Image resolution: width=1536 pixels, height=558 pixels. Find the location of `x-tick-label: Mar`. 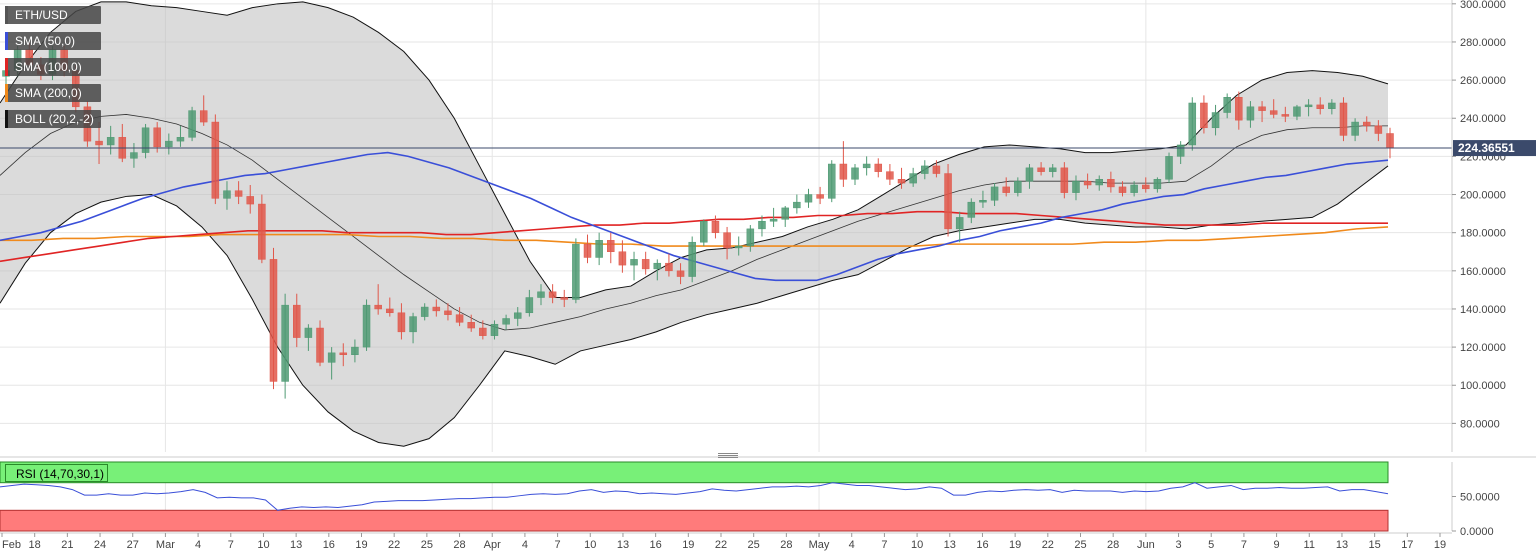

x-tick-label: Mar is located at coordinates (165, 545).